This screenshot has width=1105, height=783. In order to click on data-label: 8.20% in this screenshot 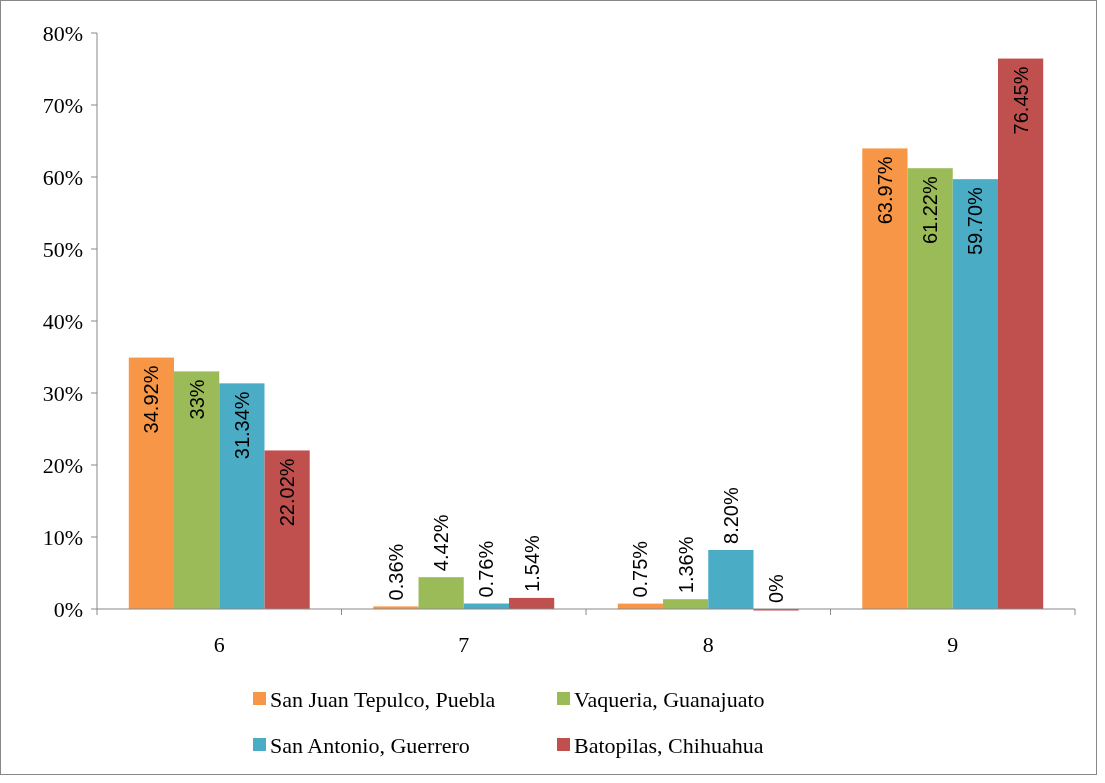, I will do `click(730, 515)`.